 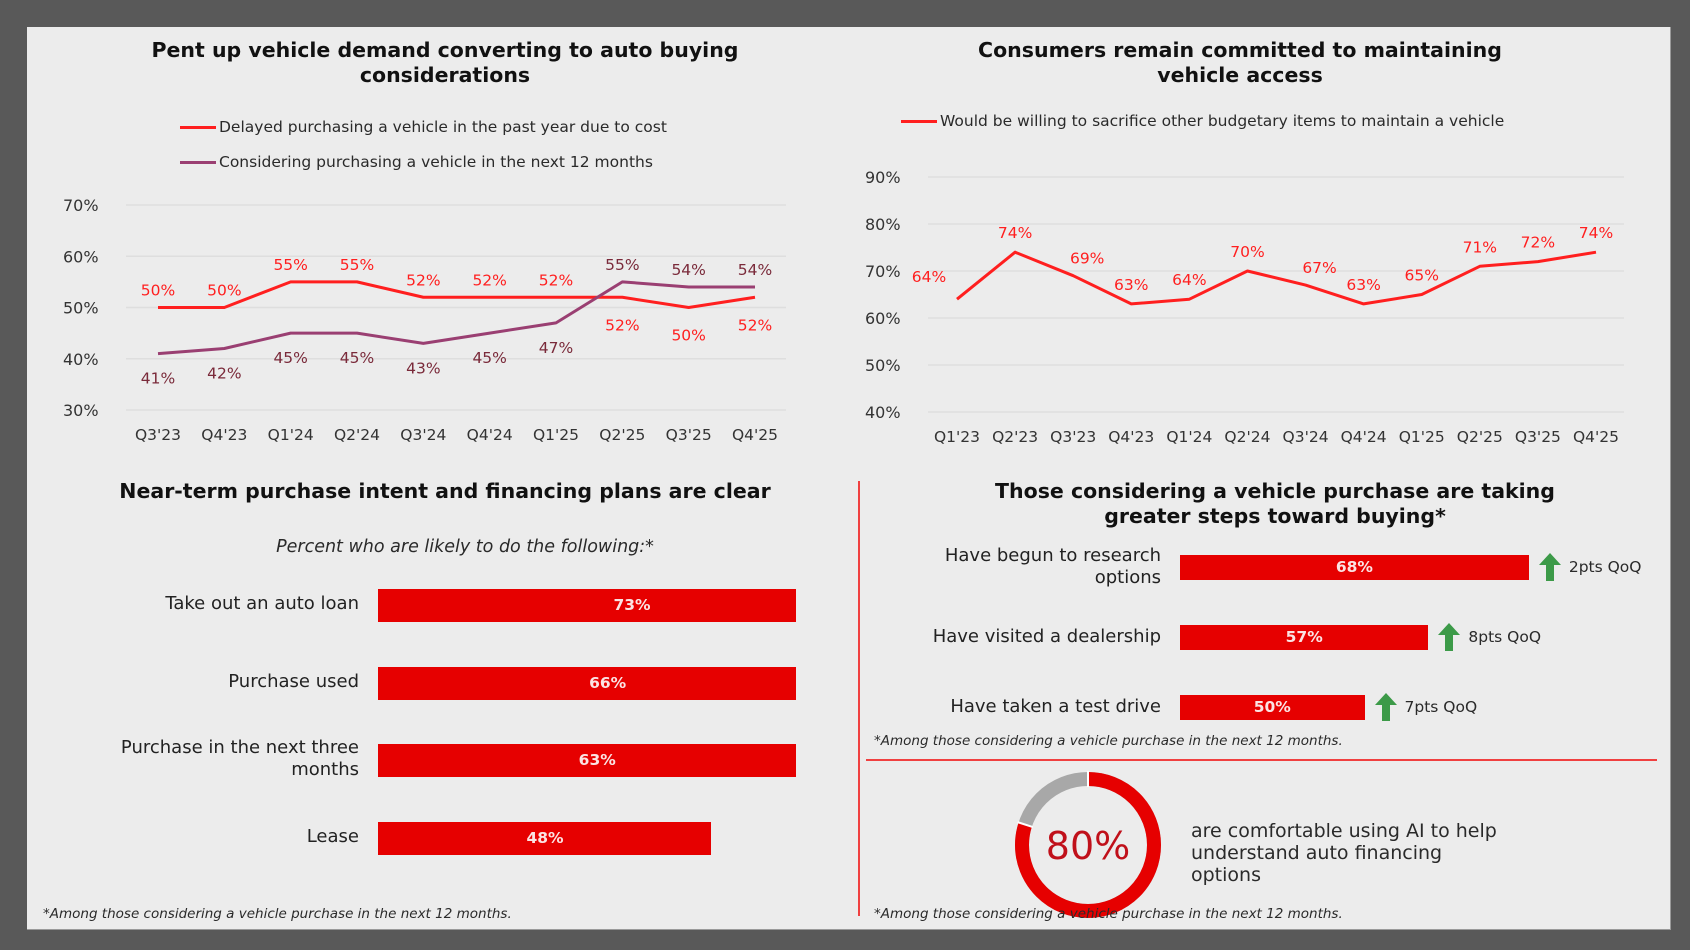 I want to click on arrow-up-icon, so click(x=1549, y=567).